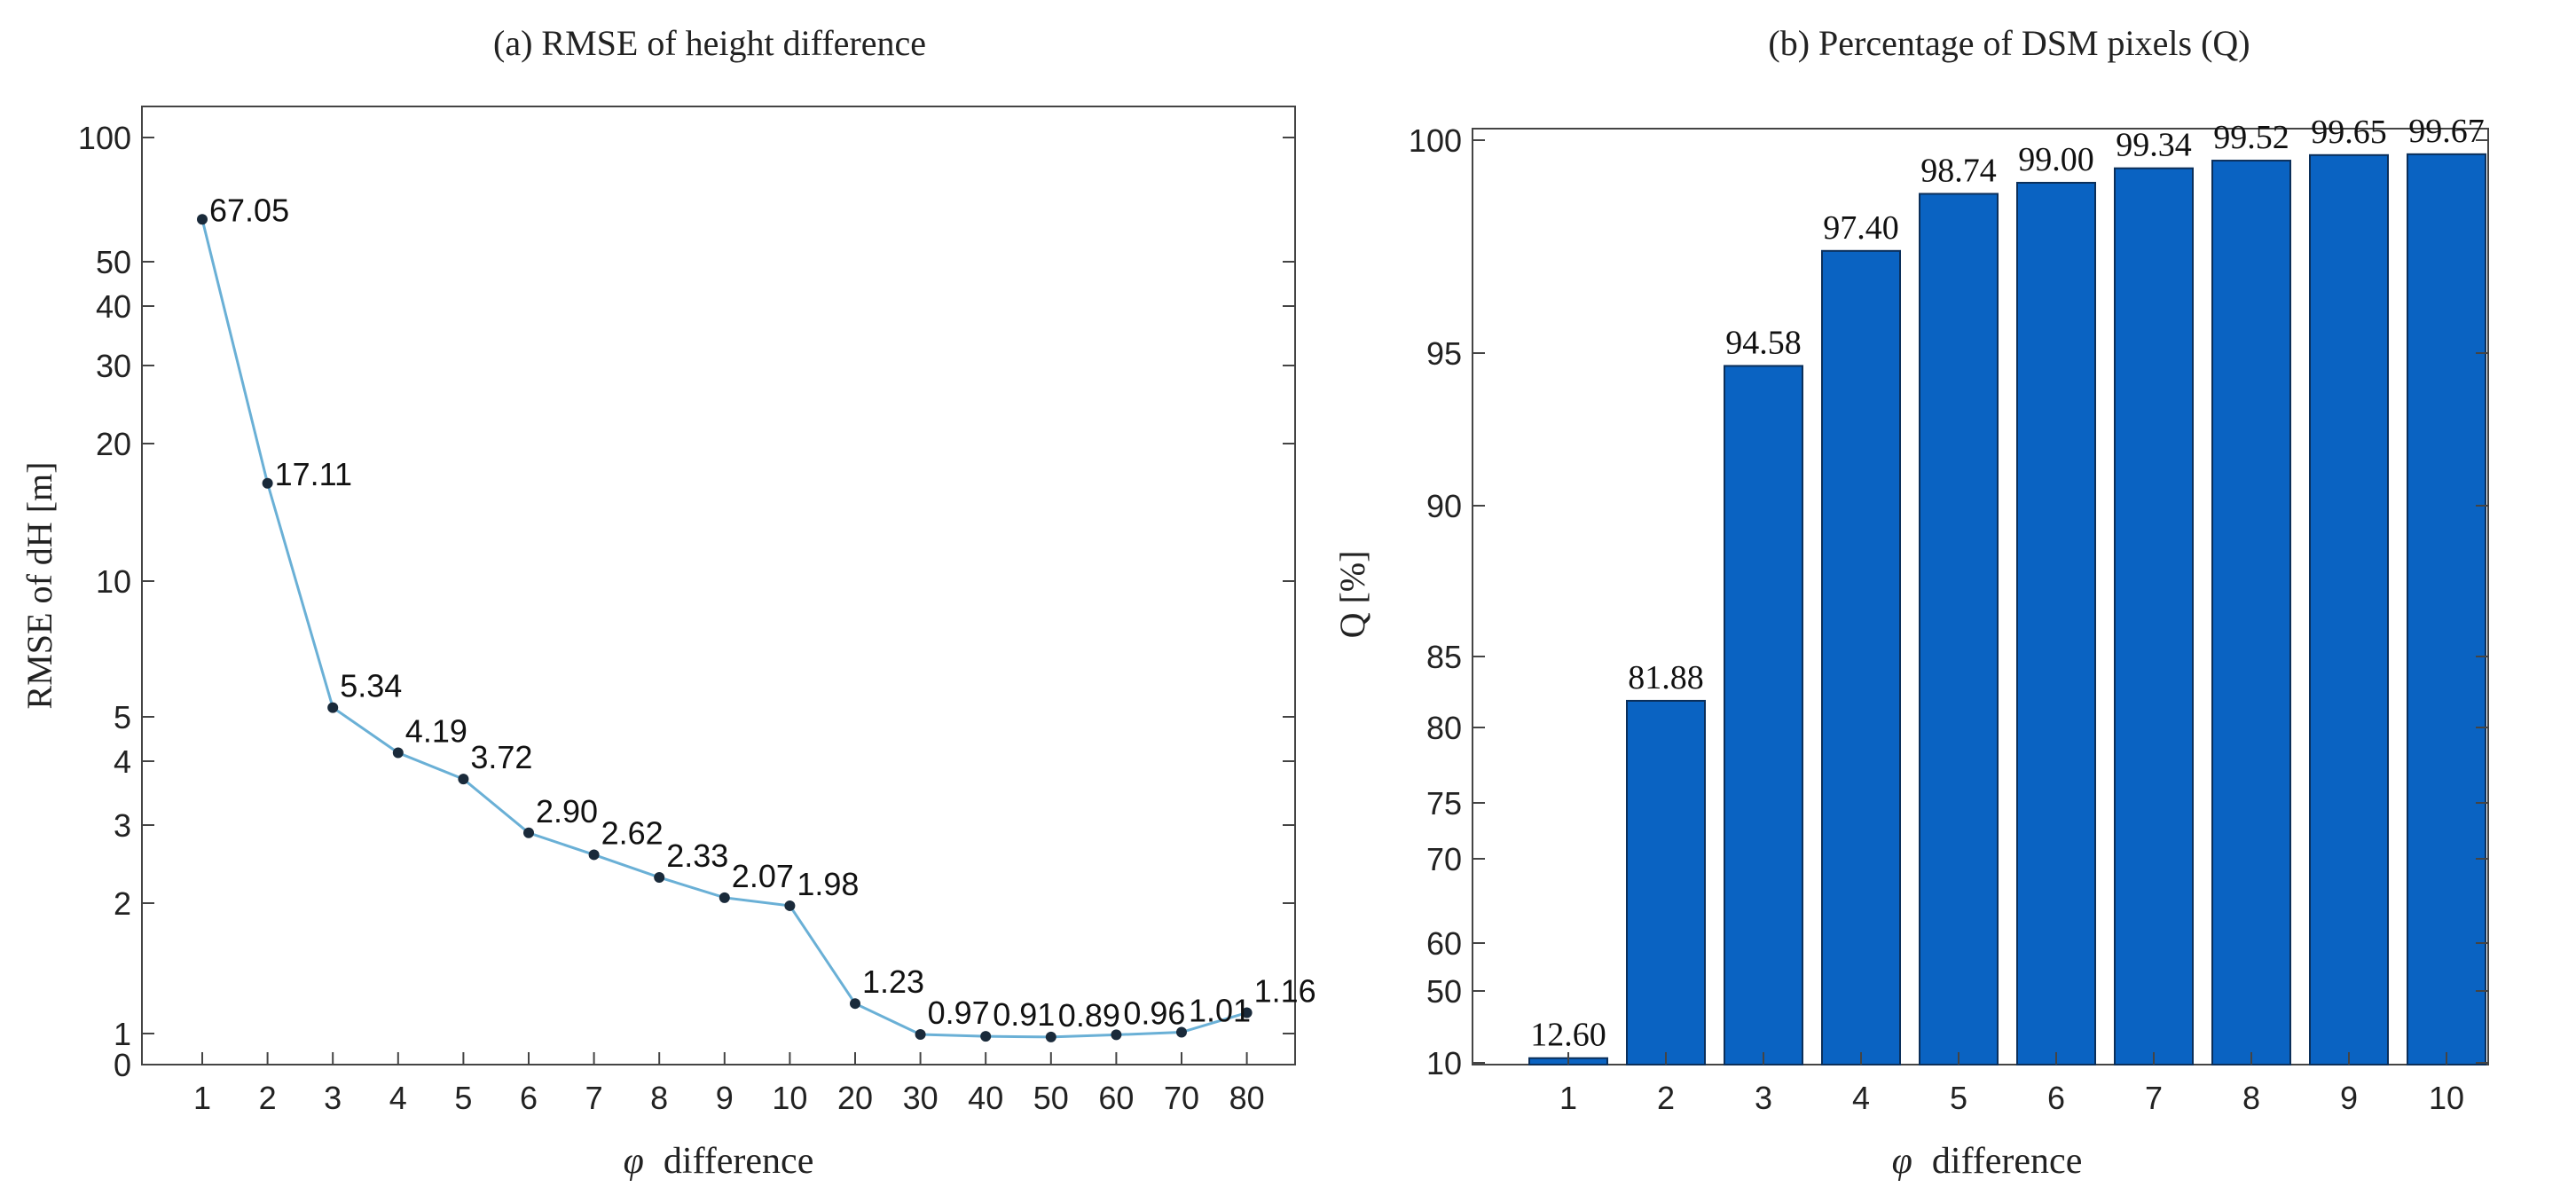 This screenshot has height=1203, width=2576. I want to click on q-x-tick-label: 5, so click(1958, 1098).